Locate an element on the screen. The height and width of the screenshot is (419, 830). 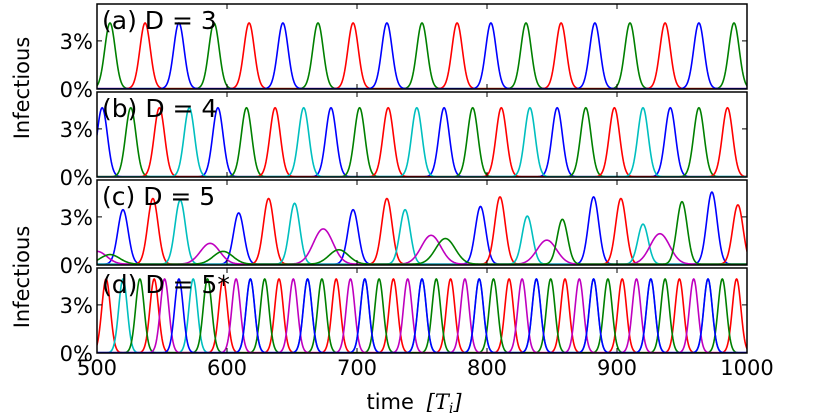
y-axis-label-top: Infectious is located at coordinates (22, 88).